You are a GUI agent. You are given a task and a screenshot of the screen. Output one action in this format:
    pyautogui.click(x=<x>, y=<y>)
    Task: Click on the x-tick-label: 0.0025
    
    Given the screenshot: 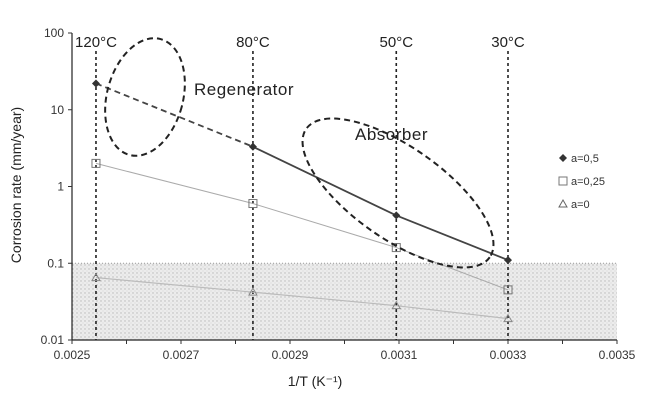 What is the action you would take?
    pyautogui.click(x=72, y=355)
    